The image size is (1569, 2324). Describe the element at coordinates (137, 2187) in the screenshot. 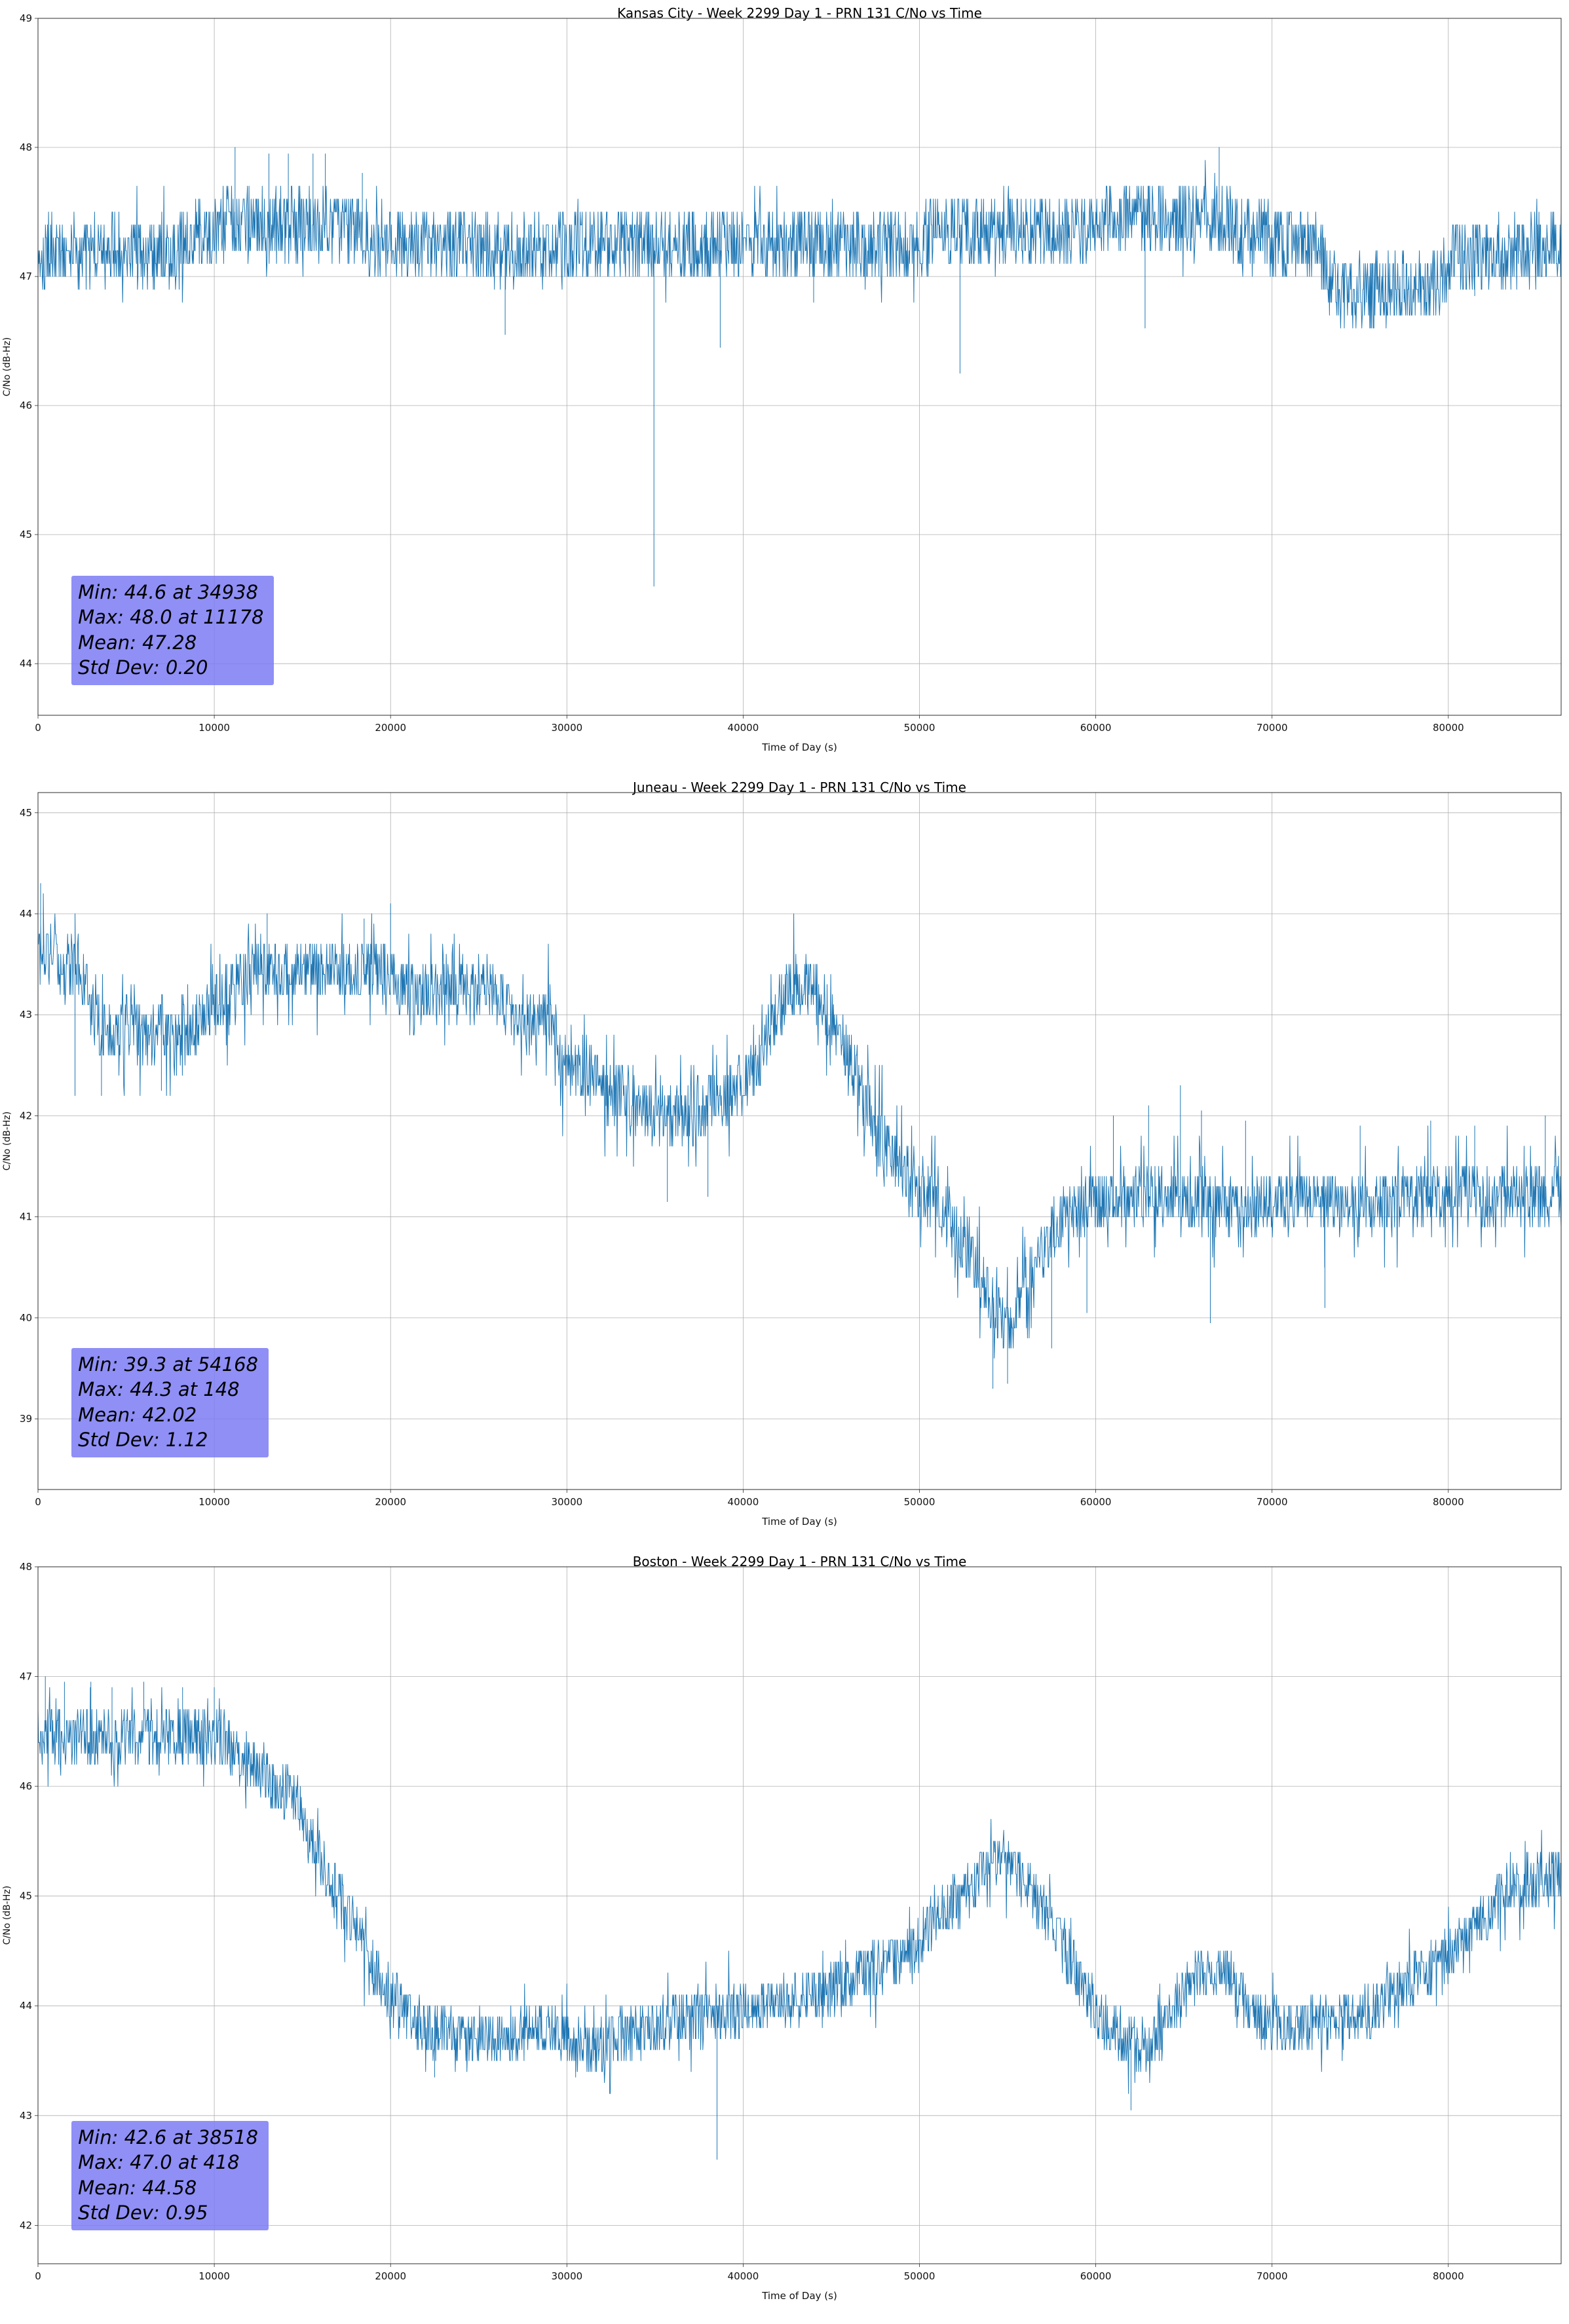

I see `stats-mean: Mean: 44.58` at that location.